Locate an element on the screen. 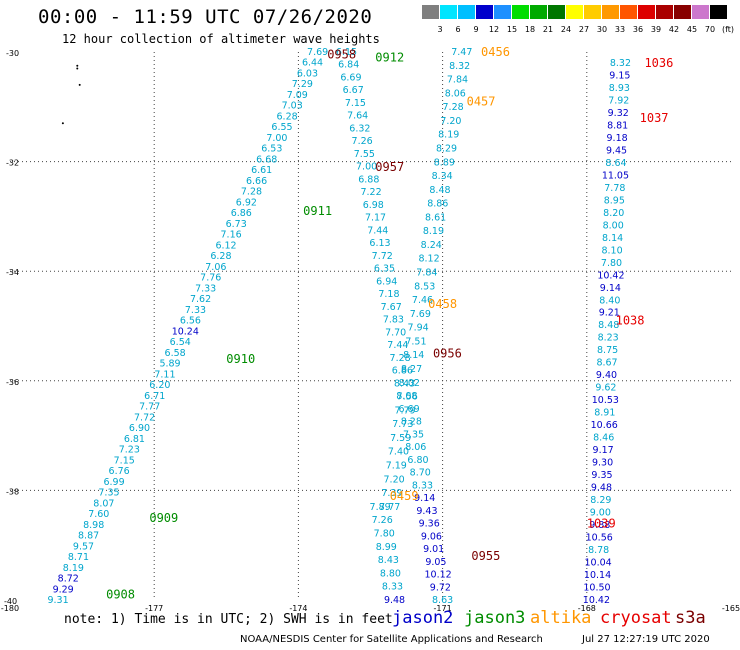 This screenshot has width=740, height=650. color-scale-label: 21 is located at coordinates (548, 29).